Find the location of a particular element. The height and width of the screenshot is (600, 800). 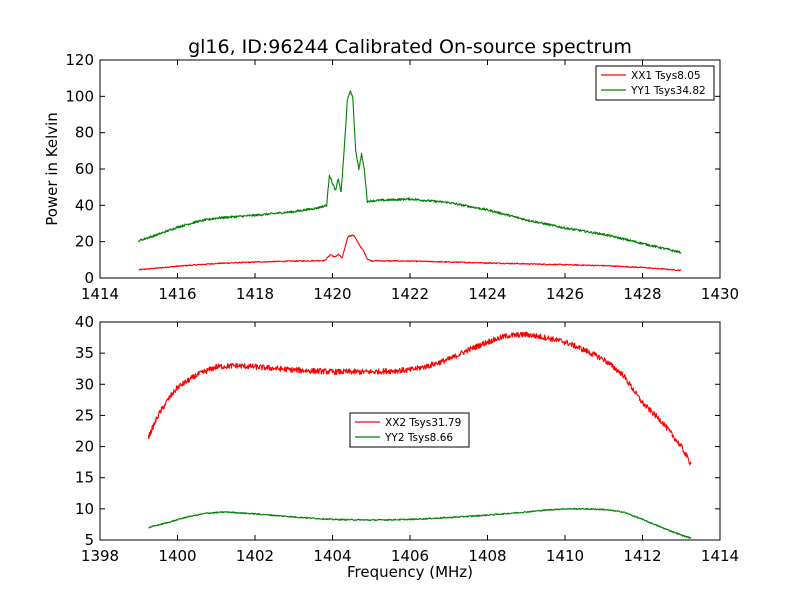

legend: XX2 Tsys31.79 YY2 Tsys8.66 is located at coordinates (409, 430).